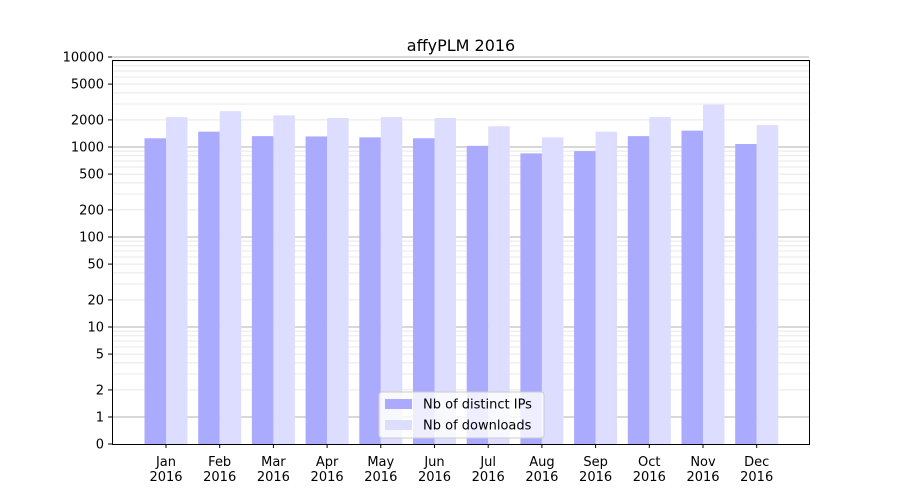 The image size is (900, 500). What do you see at coordinates (219, 462) in the screenshot?
I see `x-tick-label-line: Feb` at bounding box center [219, 462].